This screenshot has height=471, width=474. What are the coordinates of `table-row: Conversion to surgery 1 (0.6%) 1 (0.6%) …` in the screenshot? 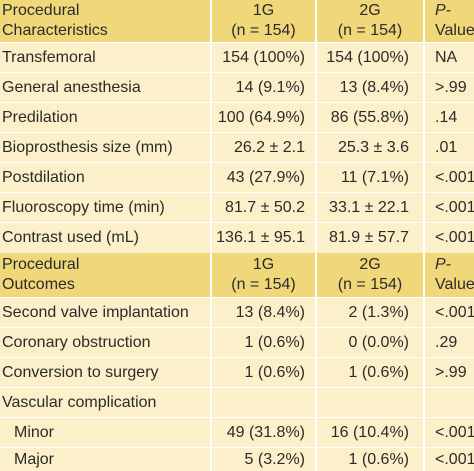 It's located at (237, 372).